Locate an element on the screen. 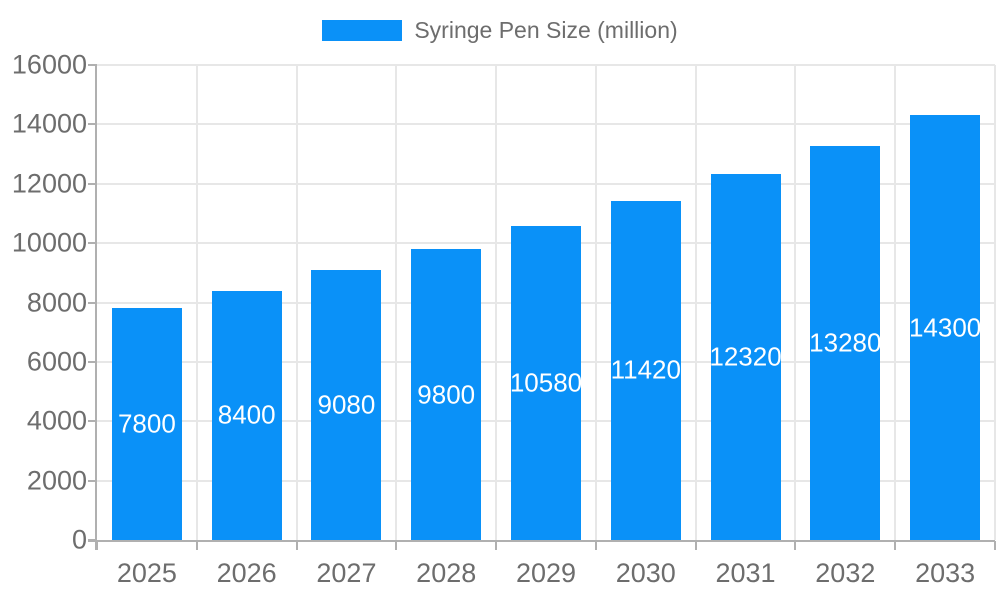 The height and width of the screenshot is (600, 1000). y-axis-line is located at coordinates (96, 307).